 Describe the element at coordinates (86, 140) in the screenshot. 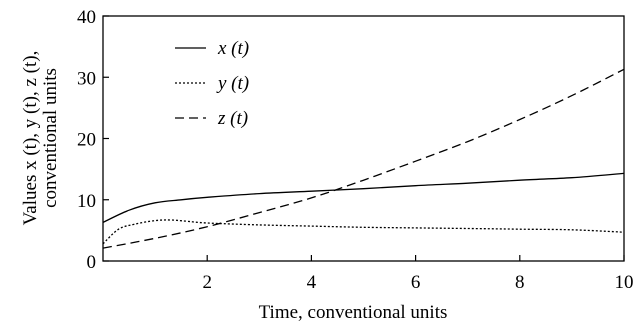

I see `y-tick-label: 20` at that location.